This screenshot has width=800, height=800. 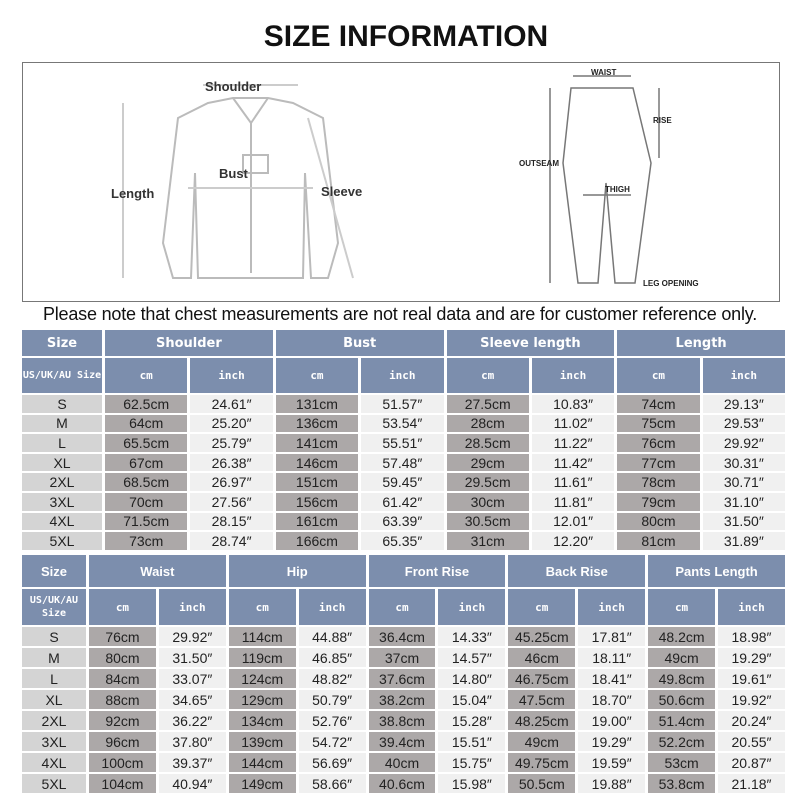 I want to click on cm-cell: 49cm, so click(x=682, y=657).